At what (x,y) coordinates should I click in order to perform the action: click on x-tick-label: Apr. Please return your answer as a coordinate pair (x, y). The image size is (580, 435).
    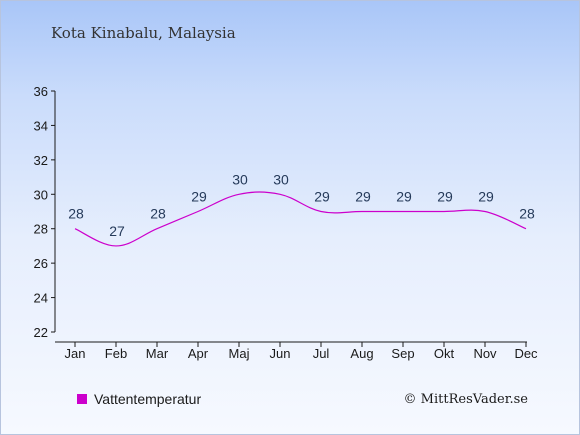
    Looking at the image, I should click on (198, 353).